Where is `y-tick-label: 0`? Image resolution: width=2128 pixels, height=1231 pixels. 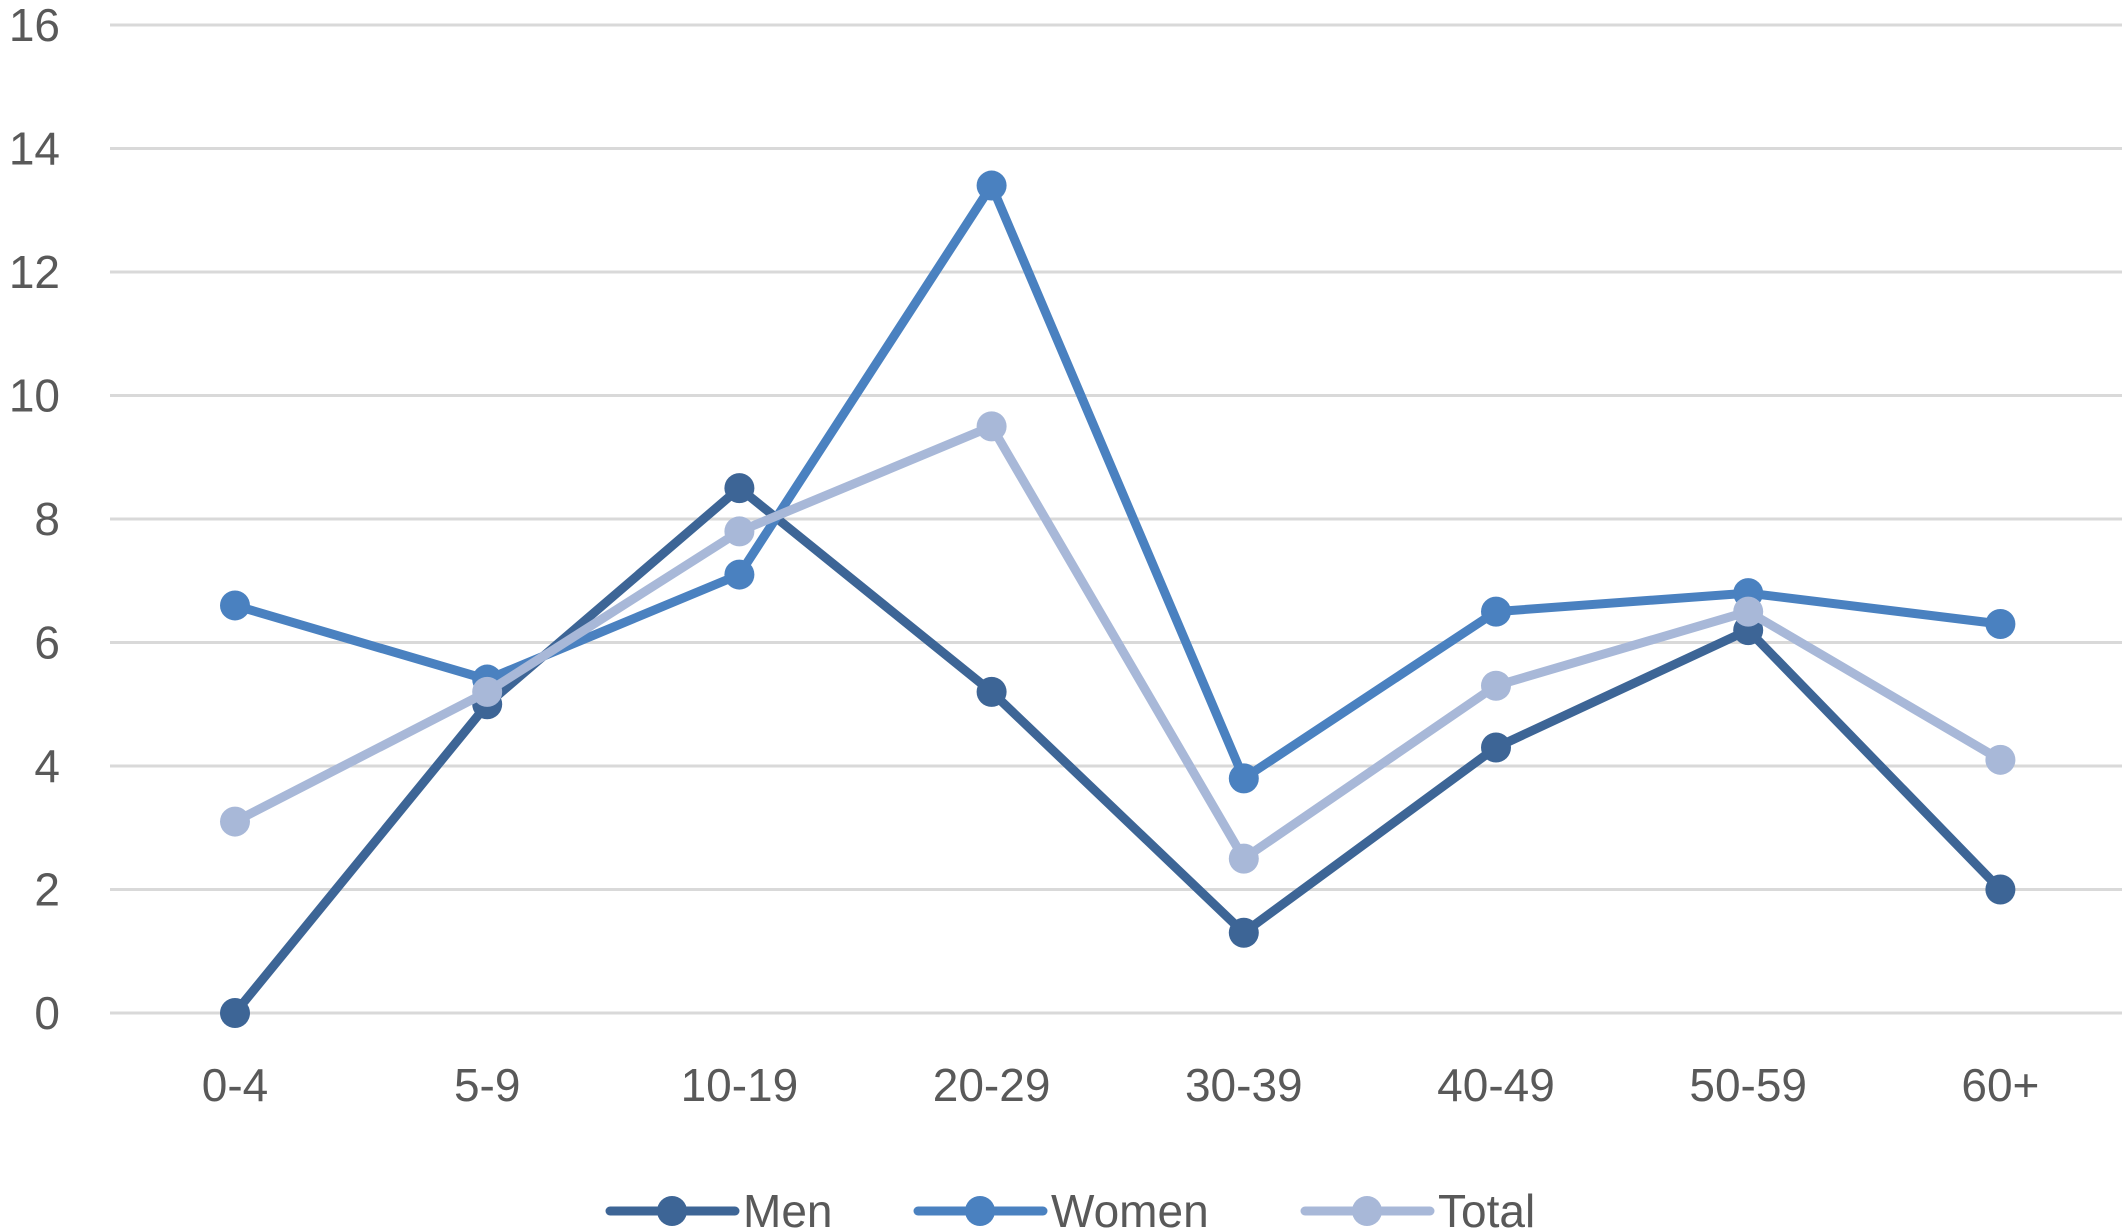
y-tick-label: 0 is located at coordinates (47, 1013).